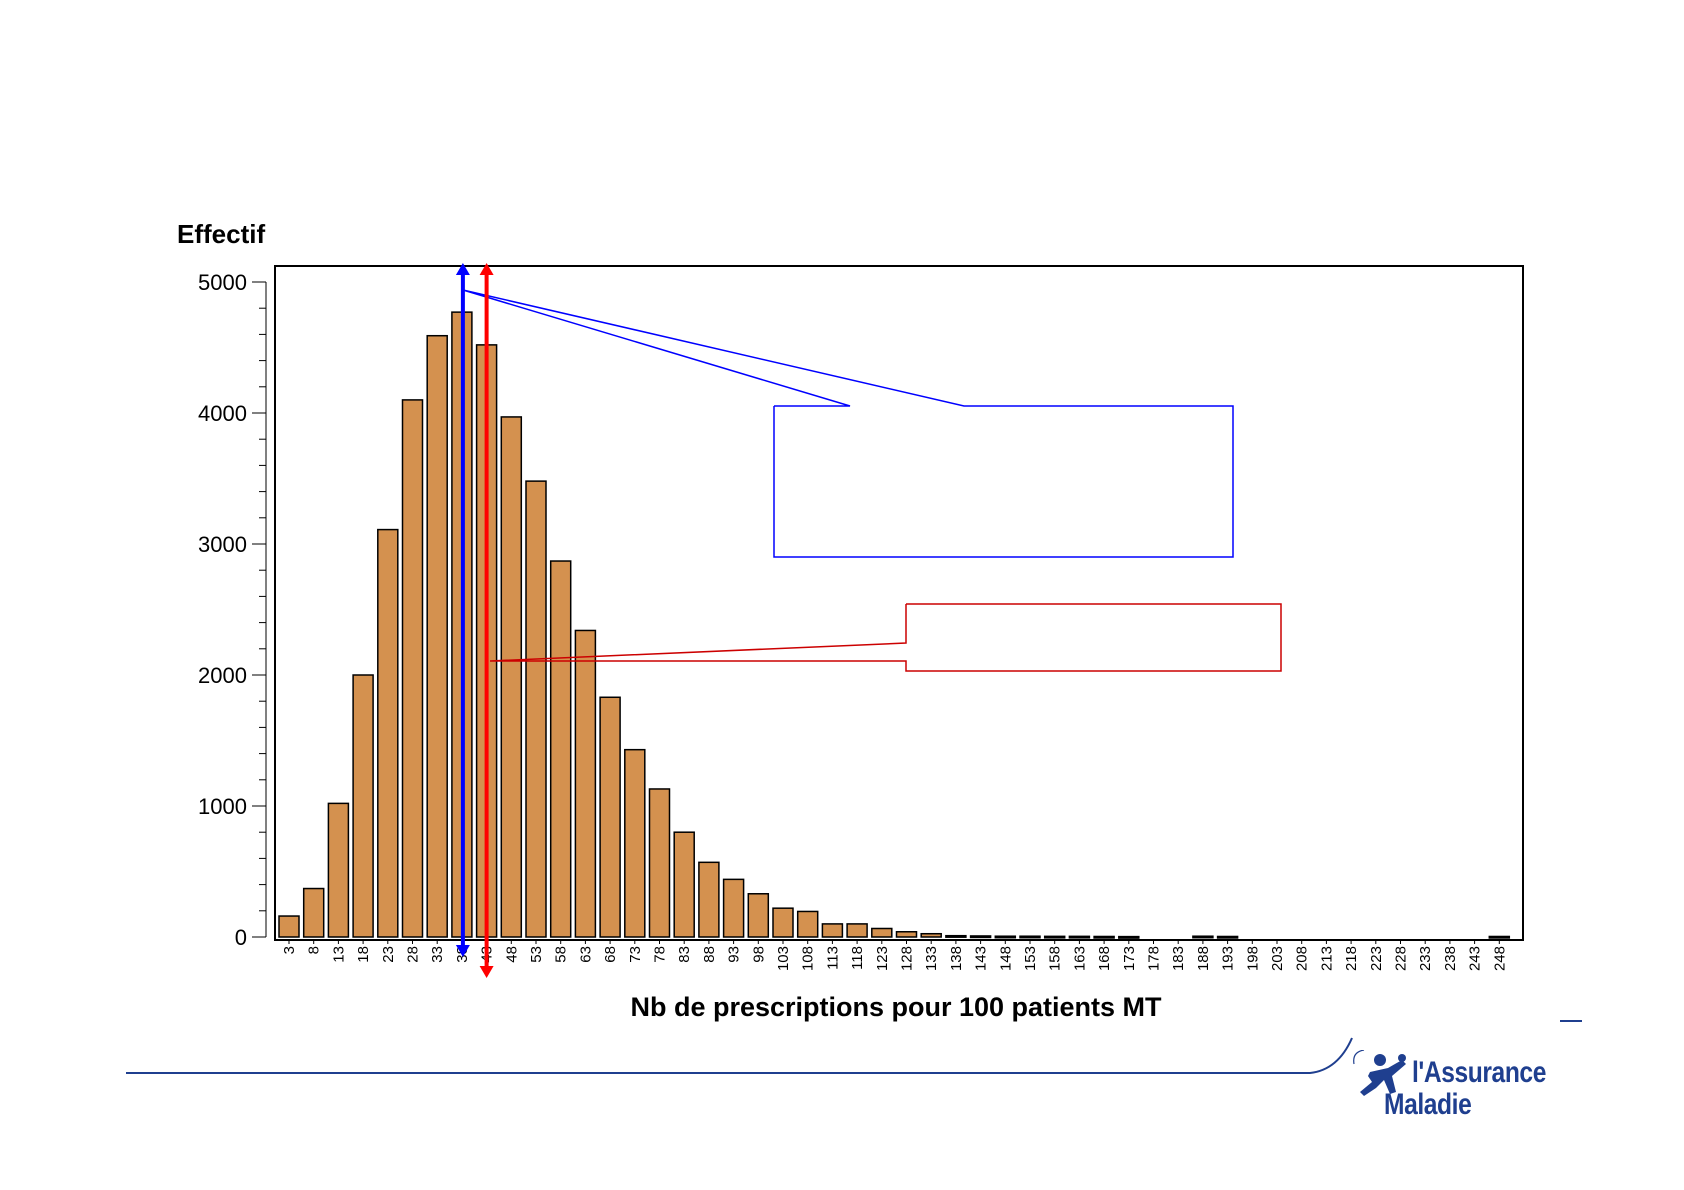  I want to click on x-tick-label-228: 228, so click(1401, 958).